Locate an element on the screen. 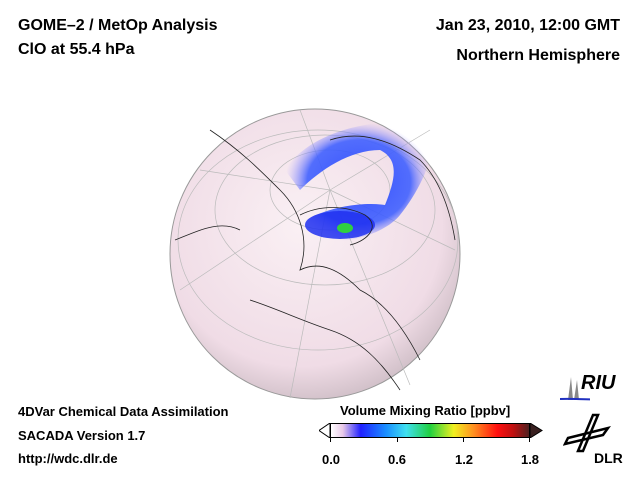 The width and height of the screenshot is (640, 480). colorbar is located at coordinates (430, 430).